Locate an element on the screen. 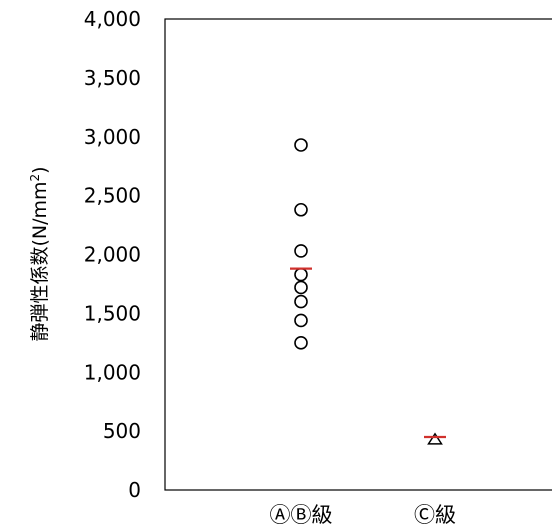 The width and height of the screenshot is (552, 531). y-tick-label: 4,000 is located at coordinates (112, 19).